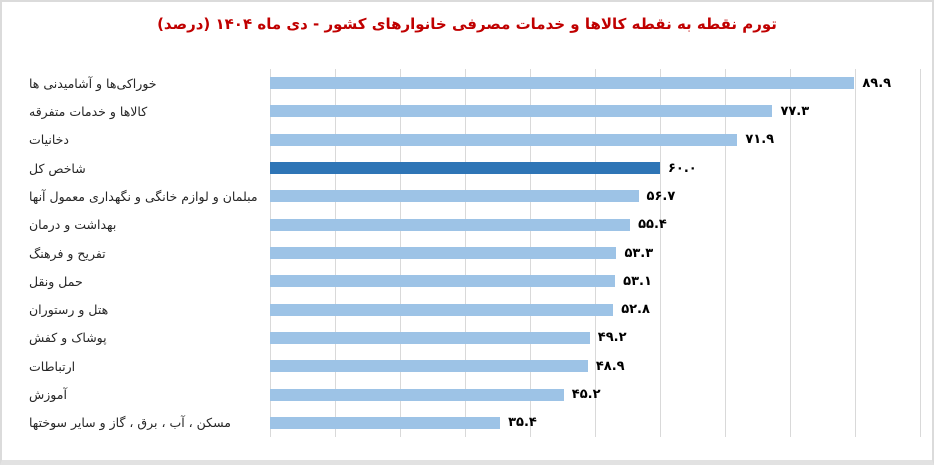 This screenshot has height=465, width=934. Describe the element at coordinates (682, 168) in the screenshot. I see `value-label: ۶۰.۰` at that location.